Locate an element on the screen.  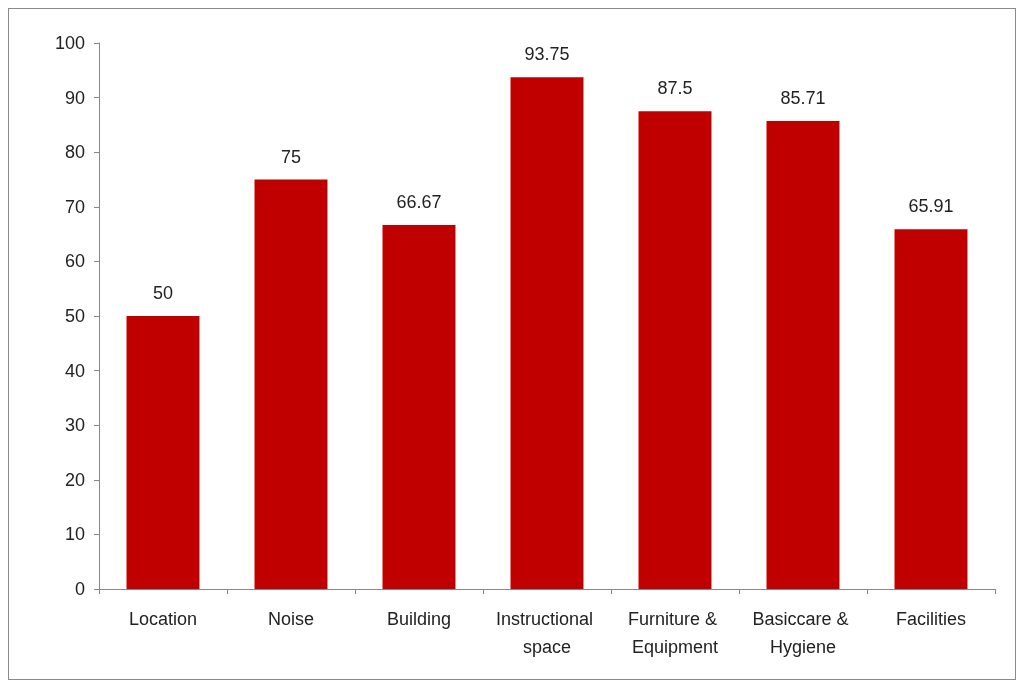
x-tick-label: Facilities is located at coordinates (931, 619).